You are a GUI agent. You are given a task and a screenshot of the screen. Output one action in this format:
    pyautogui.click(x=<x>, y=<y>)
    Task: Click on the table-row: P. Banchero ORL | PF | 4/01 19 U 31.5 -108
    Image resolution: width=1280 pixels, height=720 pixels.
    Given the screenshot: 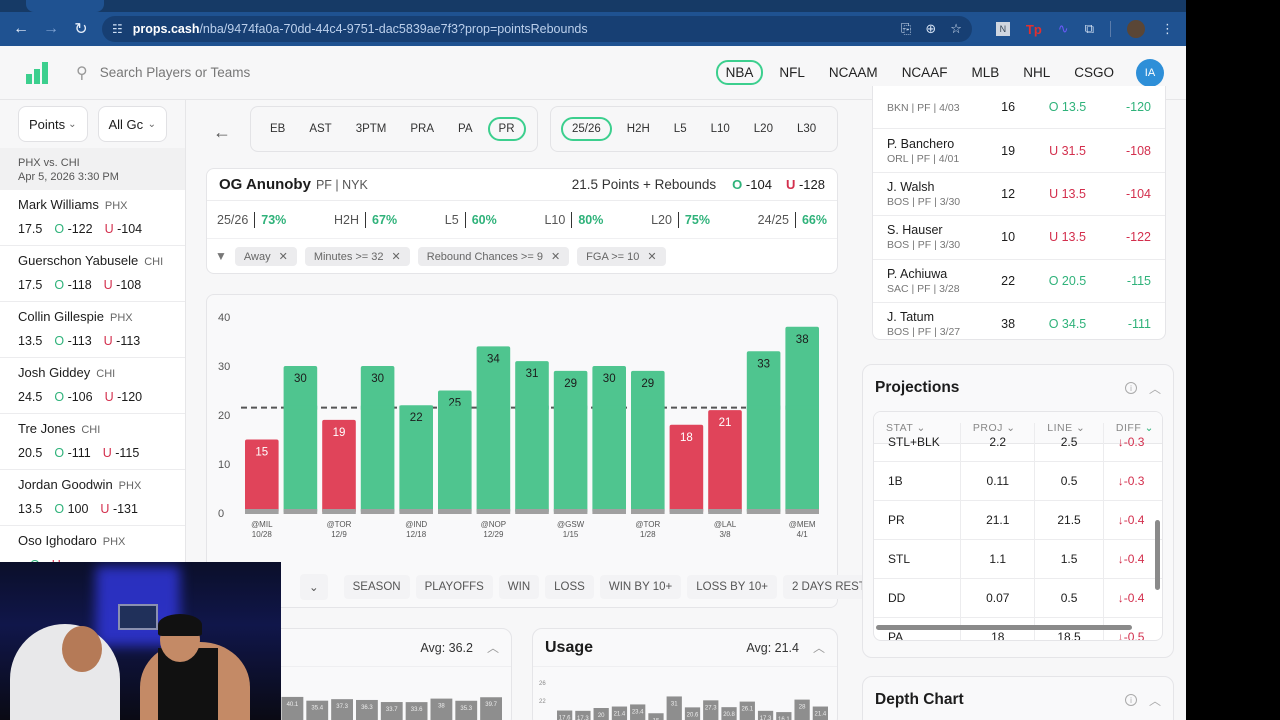 What is the action you would take?
    pyautogui.click(x=1019, y=151)
    